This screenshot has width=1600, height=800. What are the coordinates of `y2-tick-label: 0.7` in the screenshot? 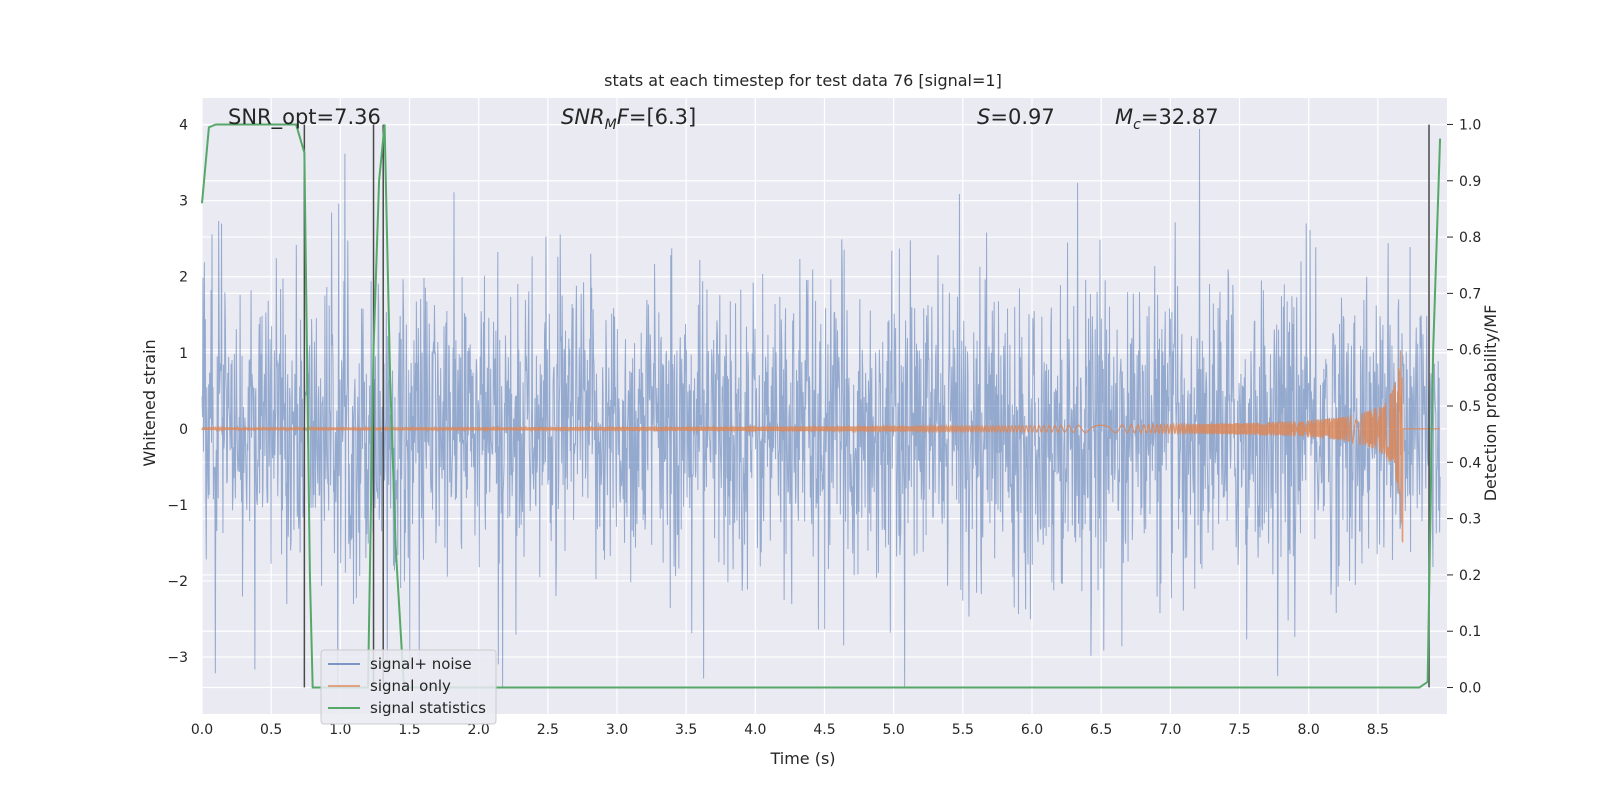 It's located at (1470, 294).